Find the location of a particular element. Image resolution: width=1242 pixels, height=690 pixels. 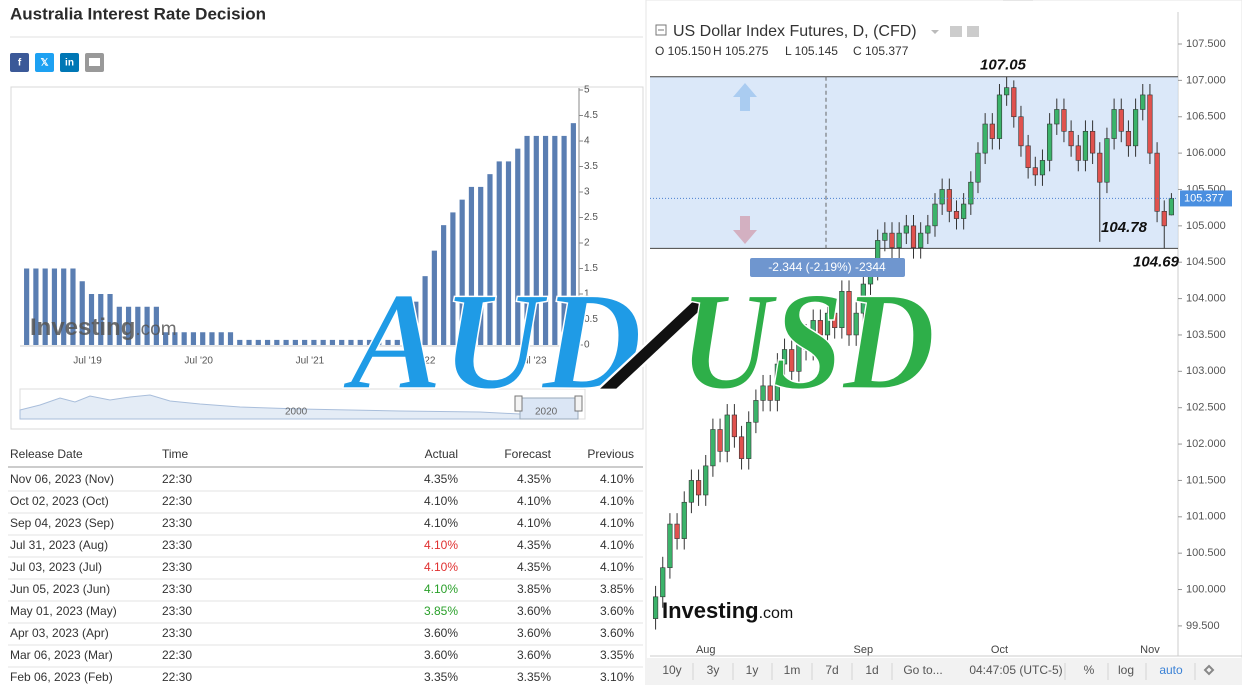

toolbar is located at coordinates (944, 671).